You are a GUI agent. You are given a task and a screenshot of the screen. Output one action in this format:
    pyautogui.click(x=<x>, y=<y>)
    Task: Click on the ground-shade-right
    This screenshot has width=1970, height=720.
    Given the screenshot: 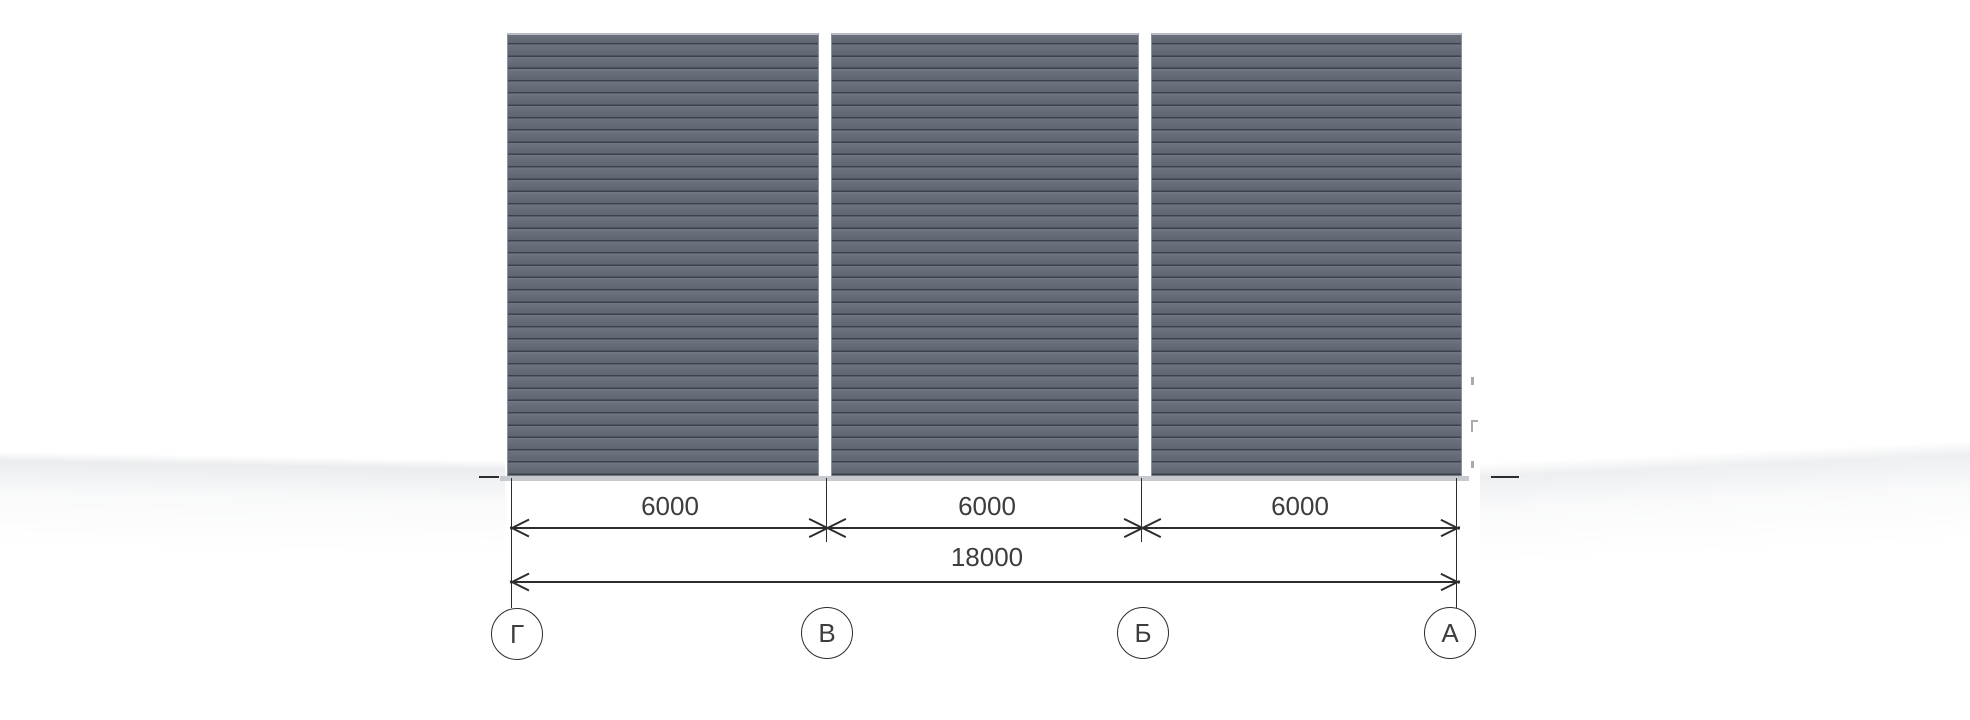 What is the action you would take?
    pyautogui.click(x=1725, y=502)
    